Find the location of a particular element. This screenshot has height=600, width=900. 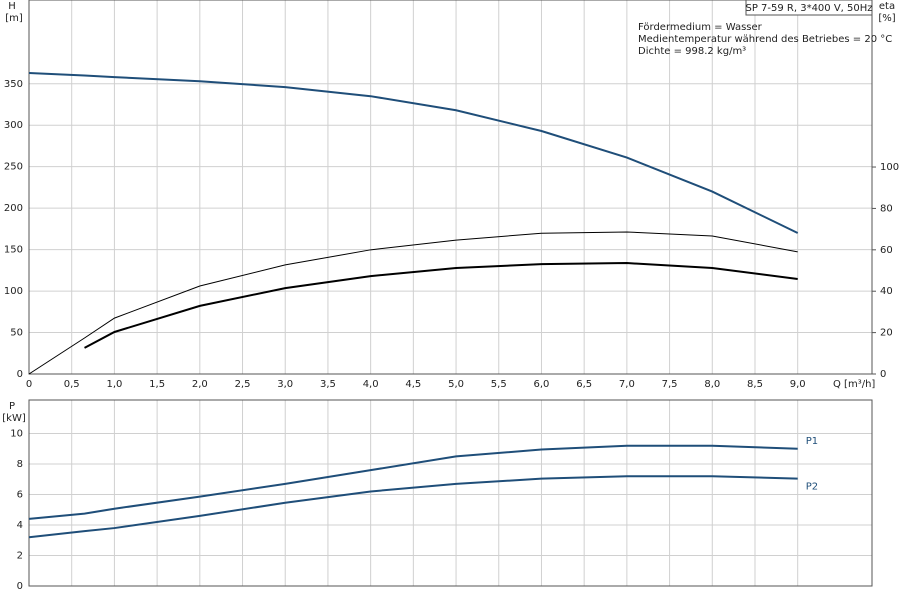

x-tick-label: 8,5 is located at coordinates (755, 384).